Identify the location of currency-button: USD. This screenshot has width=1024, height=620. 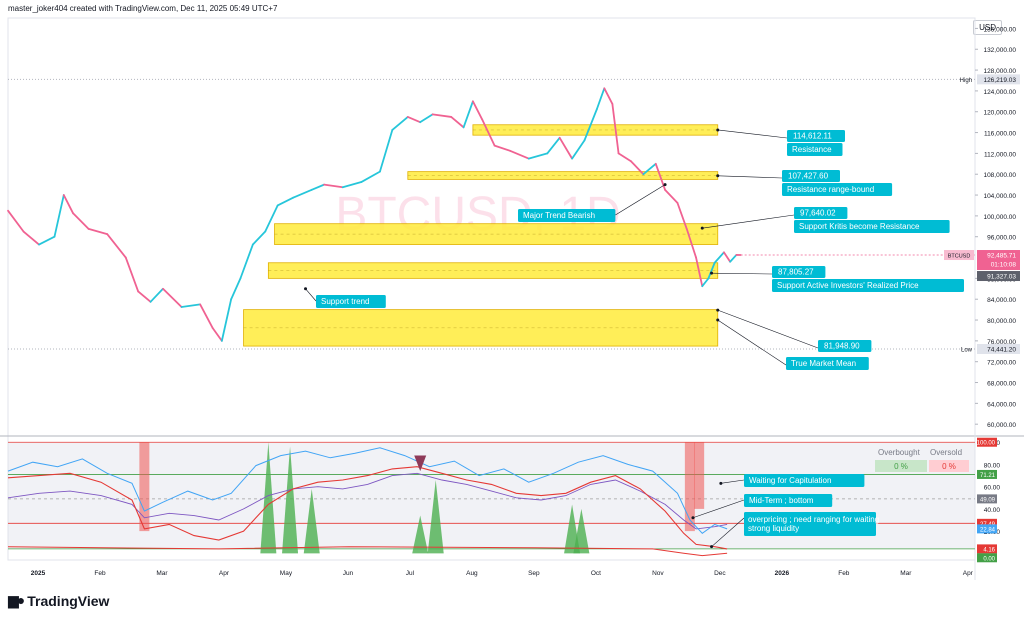
(987, 27).